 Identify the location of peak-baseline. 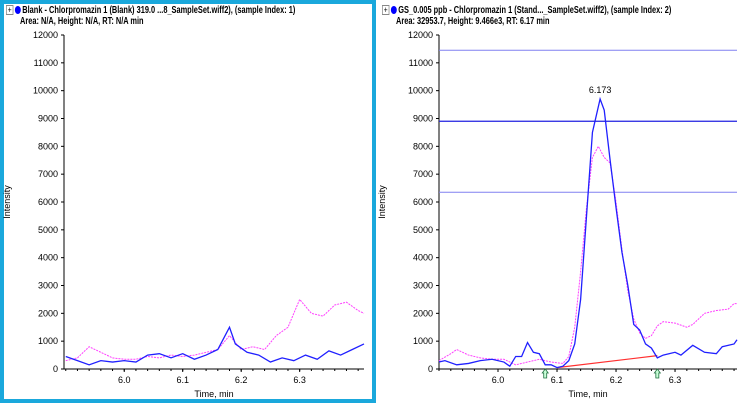
(607, 362).